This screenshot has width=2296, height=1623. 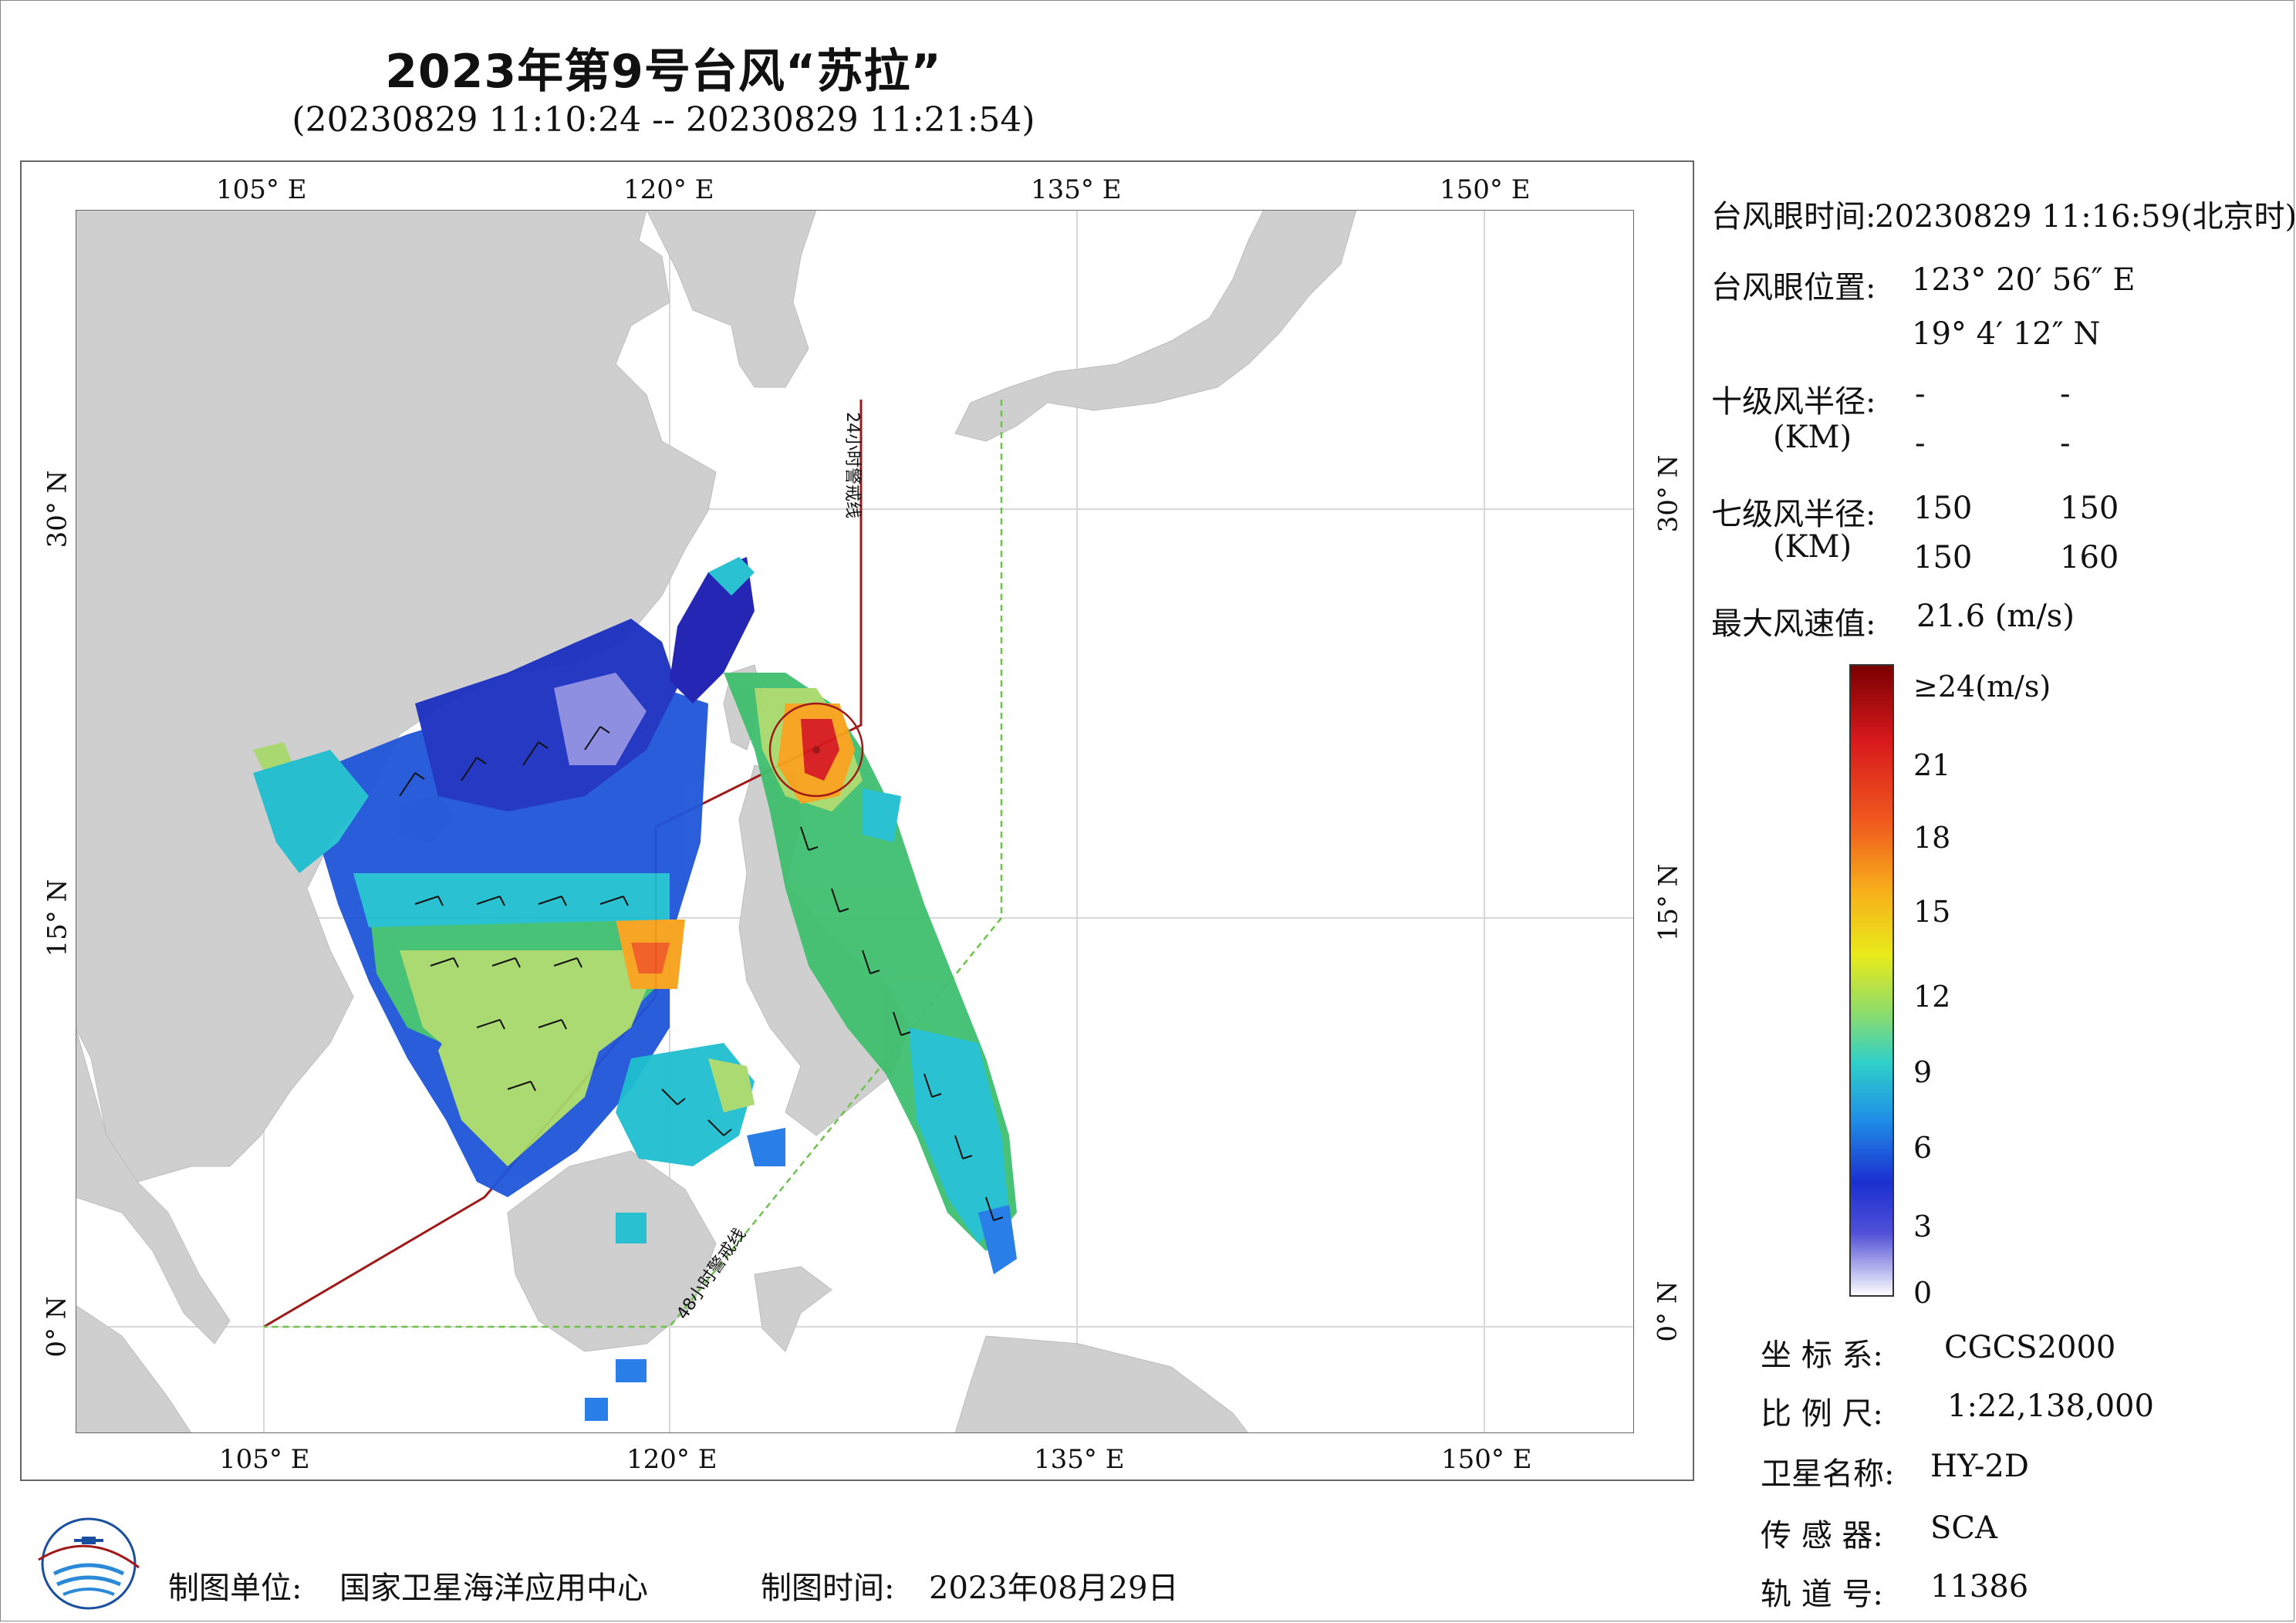 I want to click on colorbar-label-9: 9, so click(x=1923, y=1072).